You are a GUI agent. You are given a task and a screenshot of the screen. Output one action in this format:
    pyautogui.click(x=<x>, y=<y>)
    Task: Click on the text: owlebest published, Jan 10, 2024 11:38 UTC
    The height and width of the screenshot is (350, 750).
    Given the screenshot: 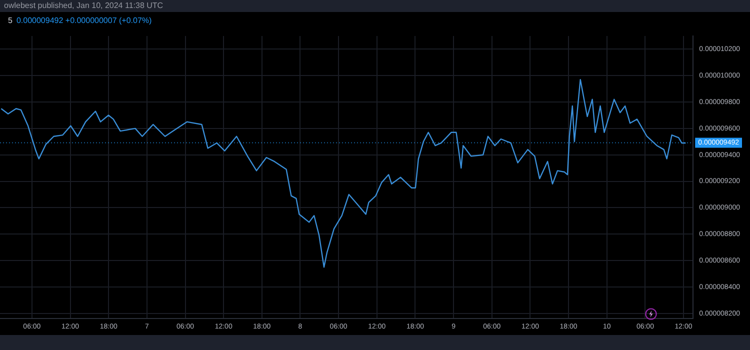 What is the action you would take?
    pyautogui.click(x=84, y=5)
    